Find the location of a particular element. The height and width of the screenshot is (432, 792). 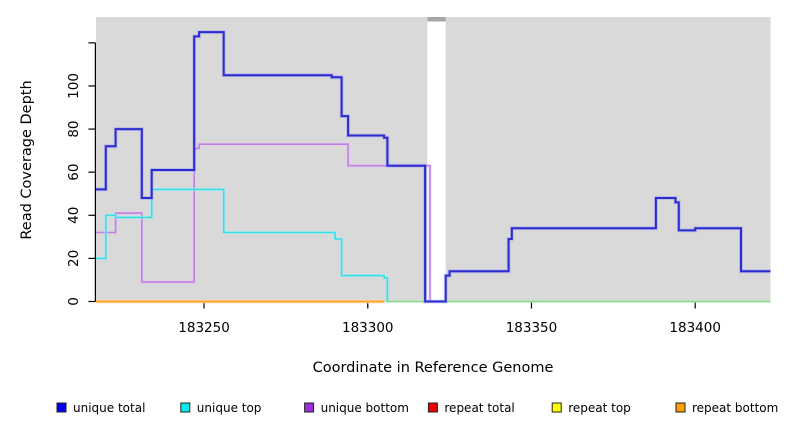

legend-item-label: repeat bottom is located at coordinates (735, 408).